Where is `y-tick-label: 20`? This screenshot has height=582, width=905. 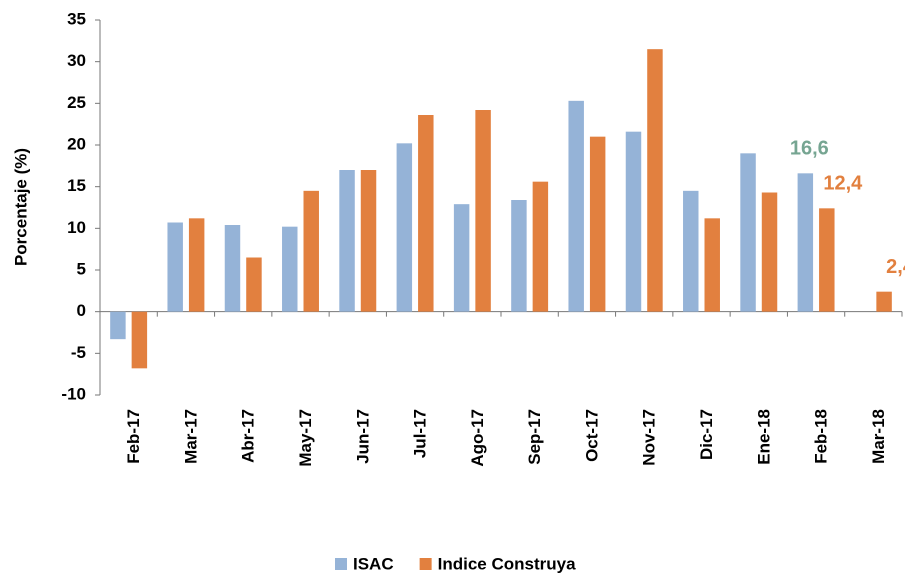 y-tick-label: 20 is located at coordinates (76, 143).